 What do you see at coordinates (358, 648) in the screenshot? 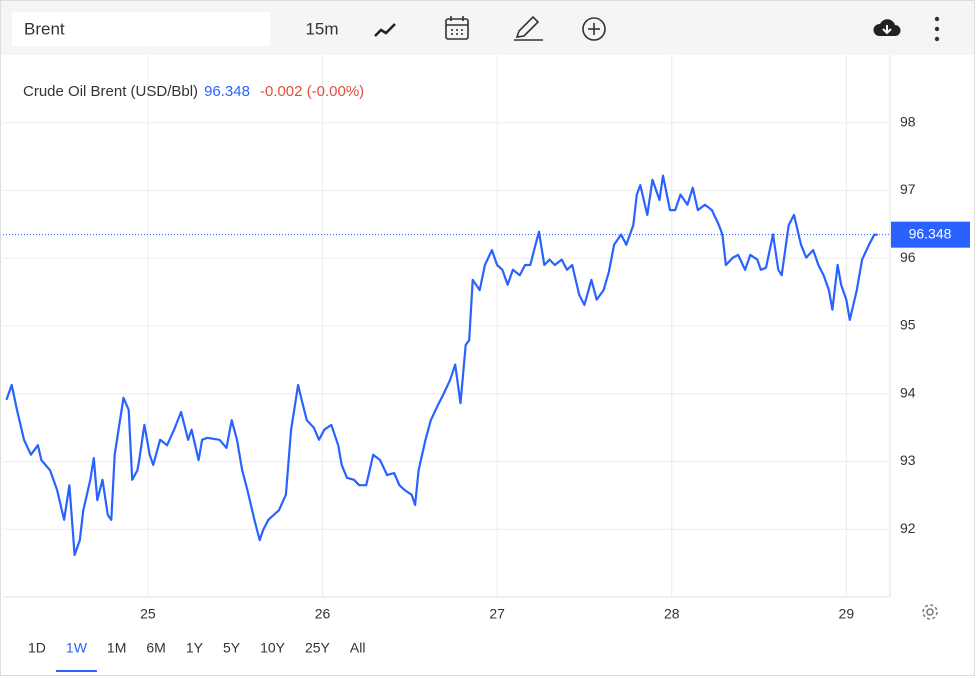
I see `range-button: All` at bounding box center [358, 648].